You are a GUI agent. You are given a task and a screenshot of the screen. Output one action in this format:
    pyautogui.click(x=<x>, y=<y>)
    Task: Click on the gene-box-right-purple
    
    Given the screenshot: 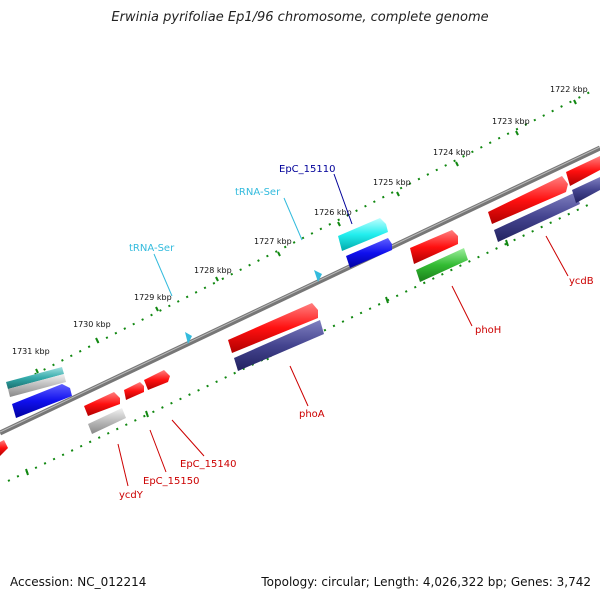 What is the action you would take?
    pyautogui.click(x=586, y=190)
    